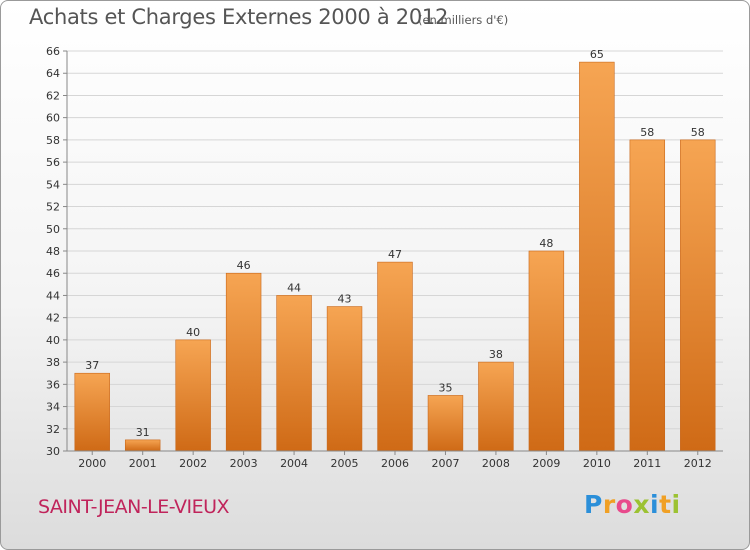  Describe the element at coordinates (53, 140) in the screenshot. I see `y-tick-label: 58` at that location.